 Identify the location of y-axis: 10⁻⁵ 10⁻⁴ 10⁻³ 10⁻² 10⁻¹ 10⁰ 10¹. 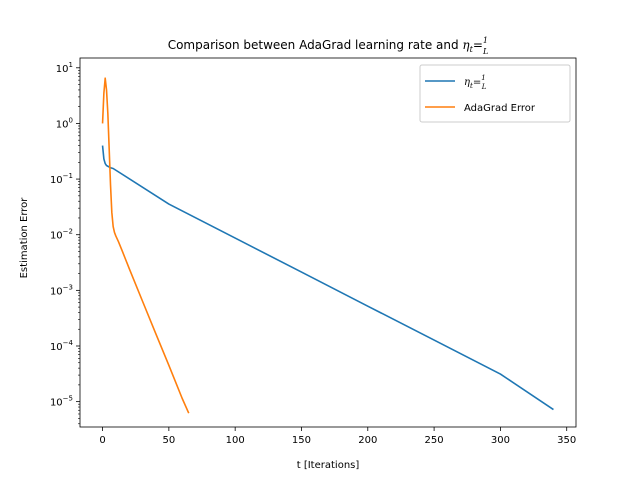
(65, 243).